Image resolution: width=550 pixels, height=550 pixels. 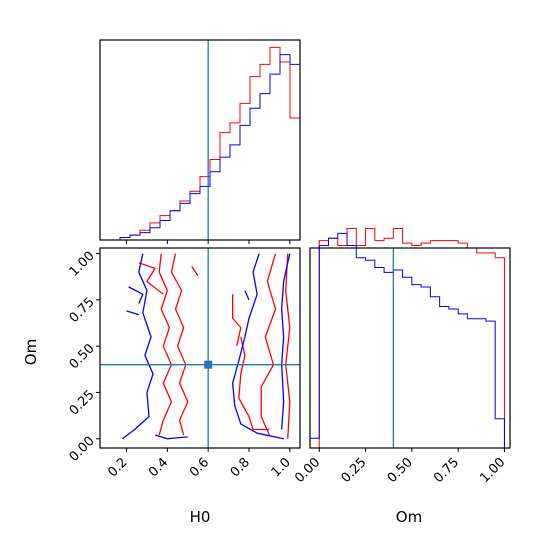 I want to click on truth-marker, so click(x=208, y=364).